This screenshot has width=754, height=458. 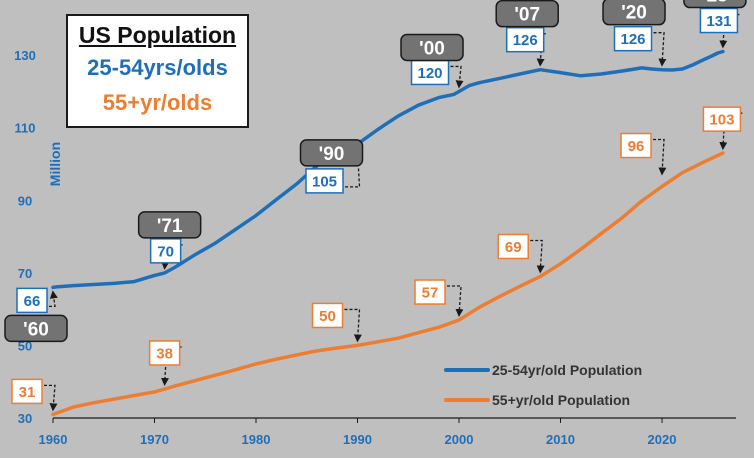 I want to click on value-label: 31, so click(x=27, y=392).